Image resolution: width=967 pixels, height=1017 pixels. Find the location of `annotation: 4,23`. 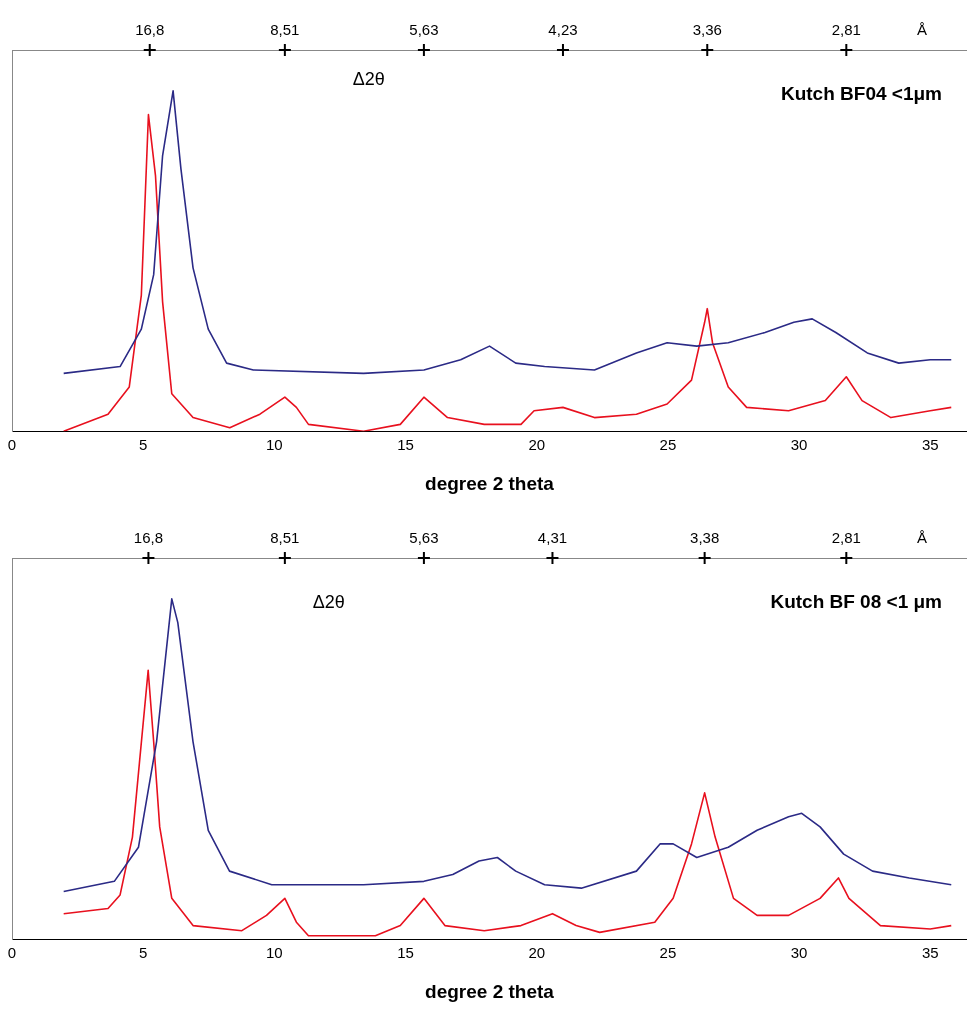

annotation: 4,23 is located at coordinates (563, 29).